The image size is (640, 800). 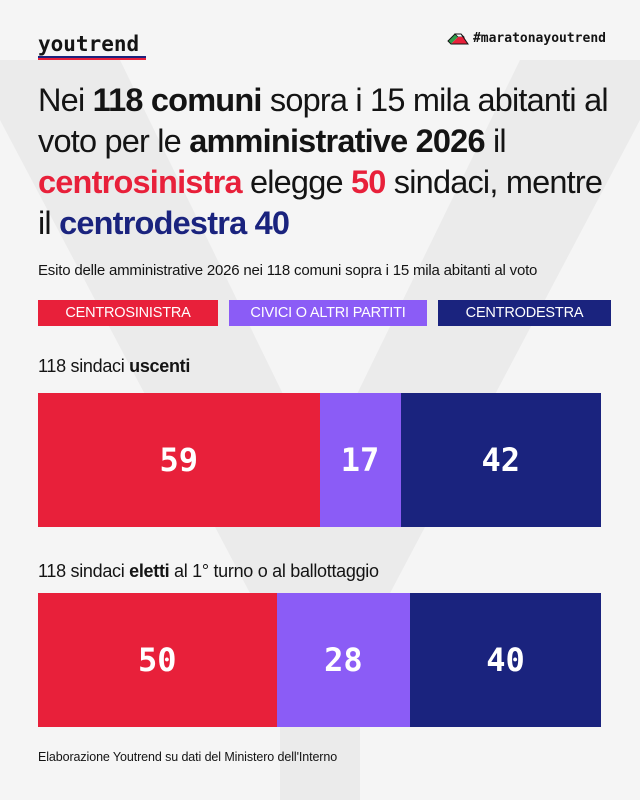 What do you see at coordinates (458, 38) in the screenshot?
I see `italian-flag-icon` at bounding box center [458, 38].